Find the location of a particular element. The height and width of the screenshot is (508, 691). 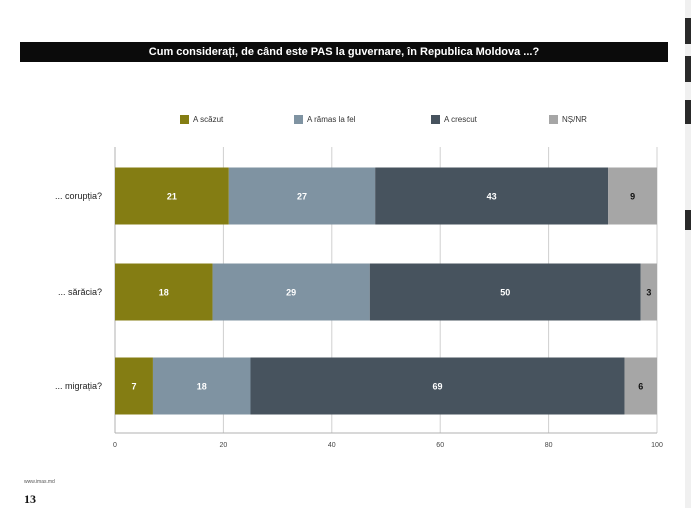

x-tick-label: 0 is located at coordinates (115, 445).